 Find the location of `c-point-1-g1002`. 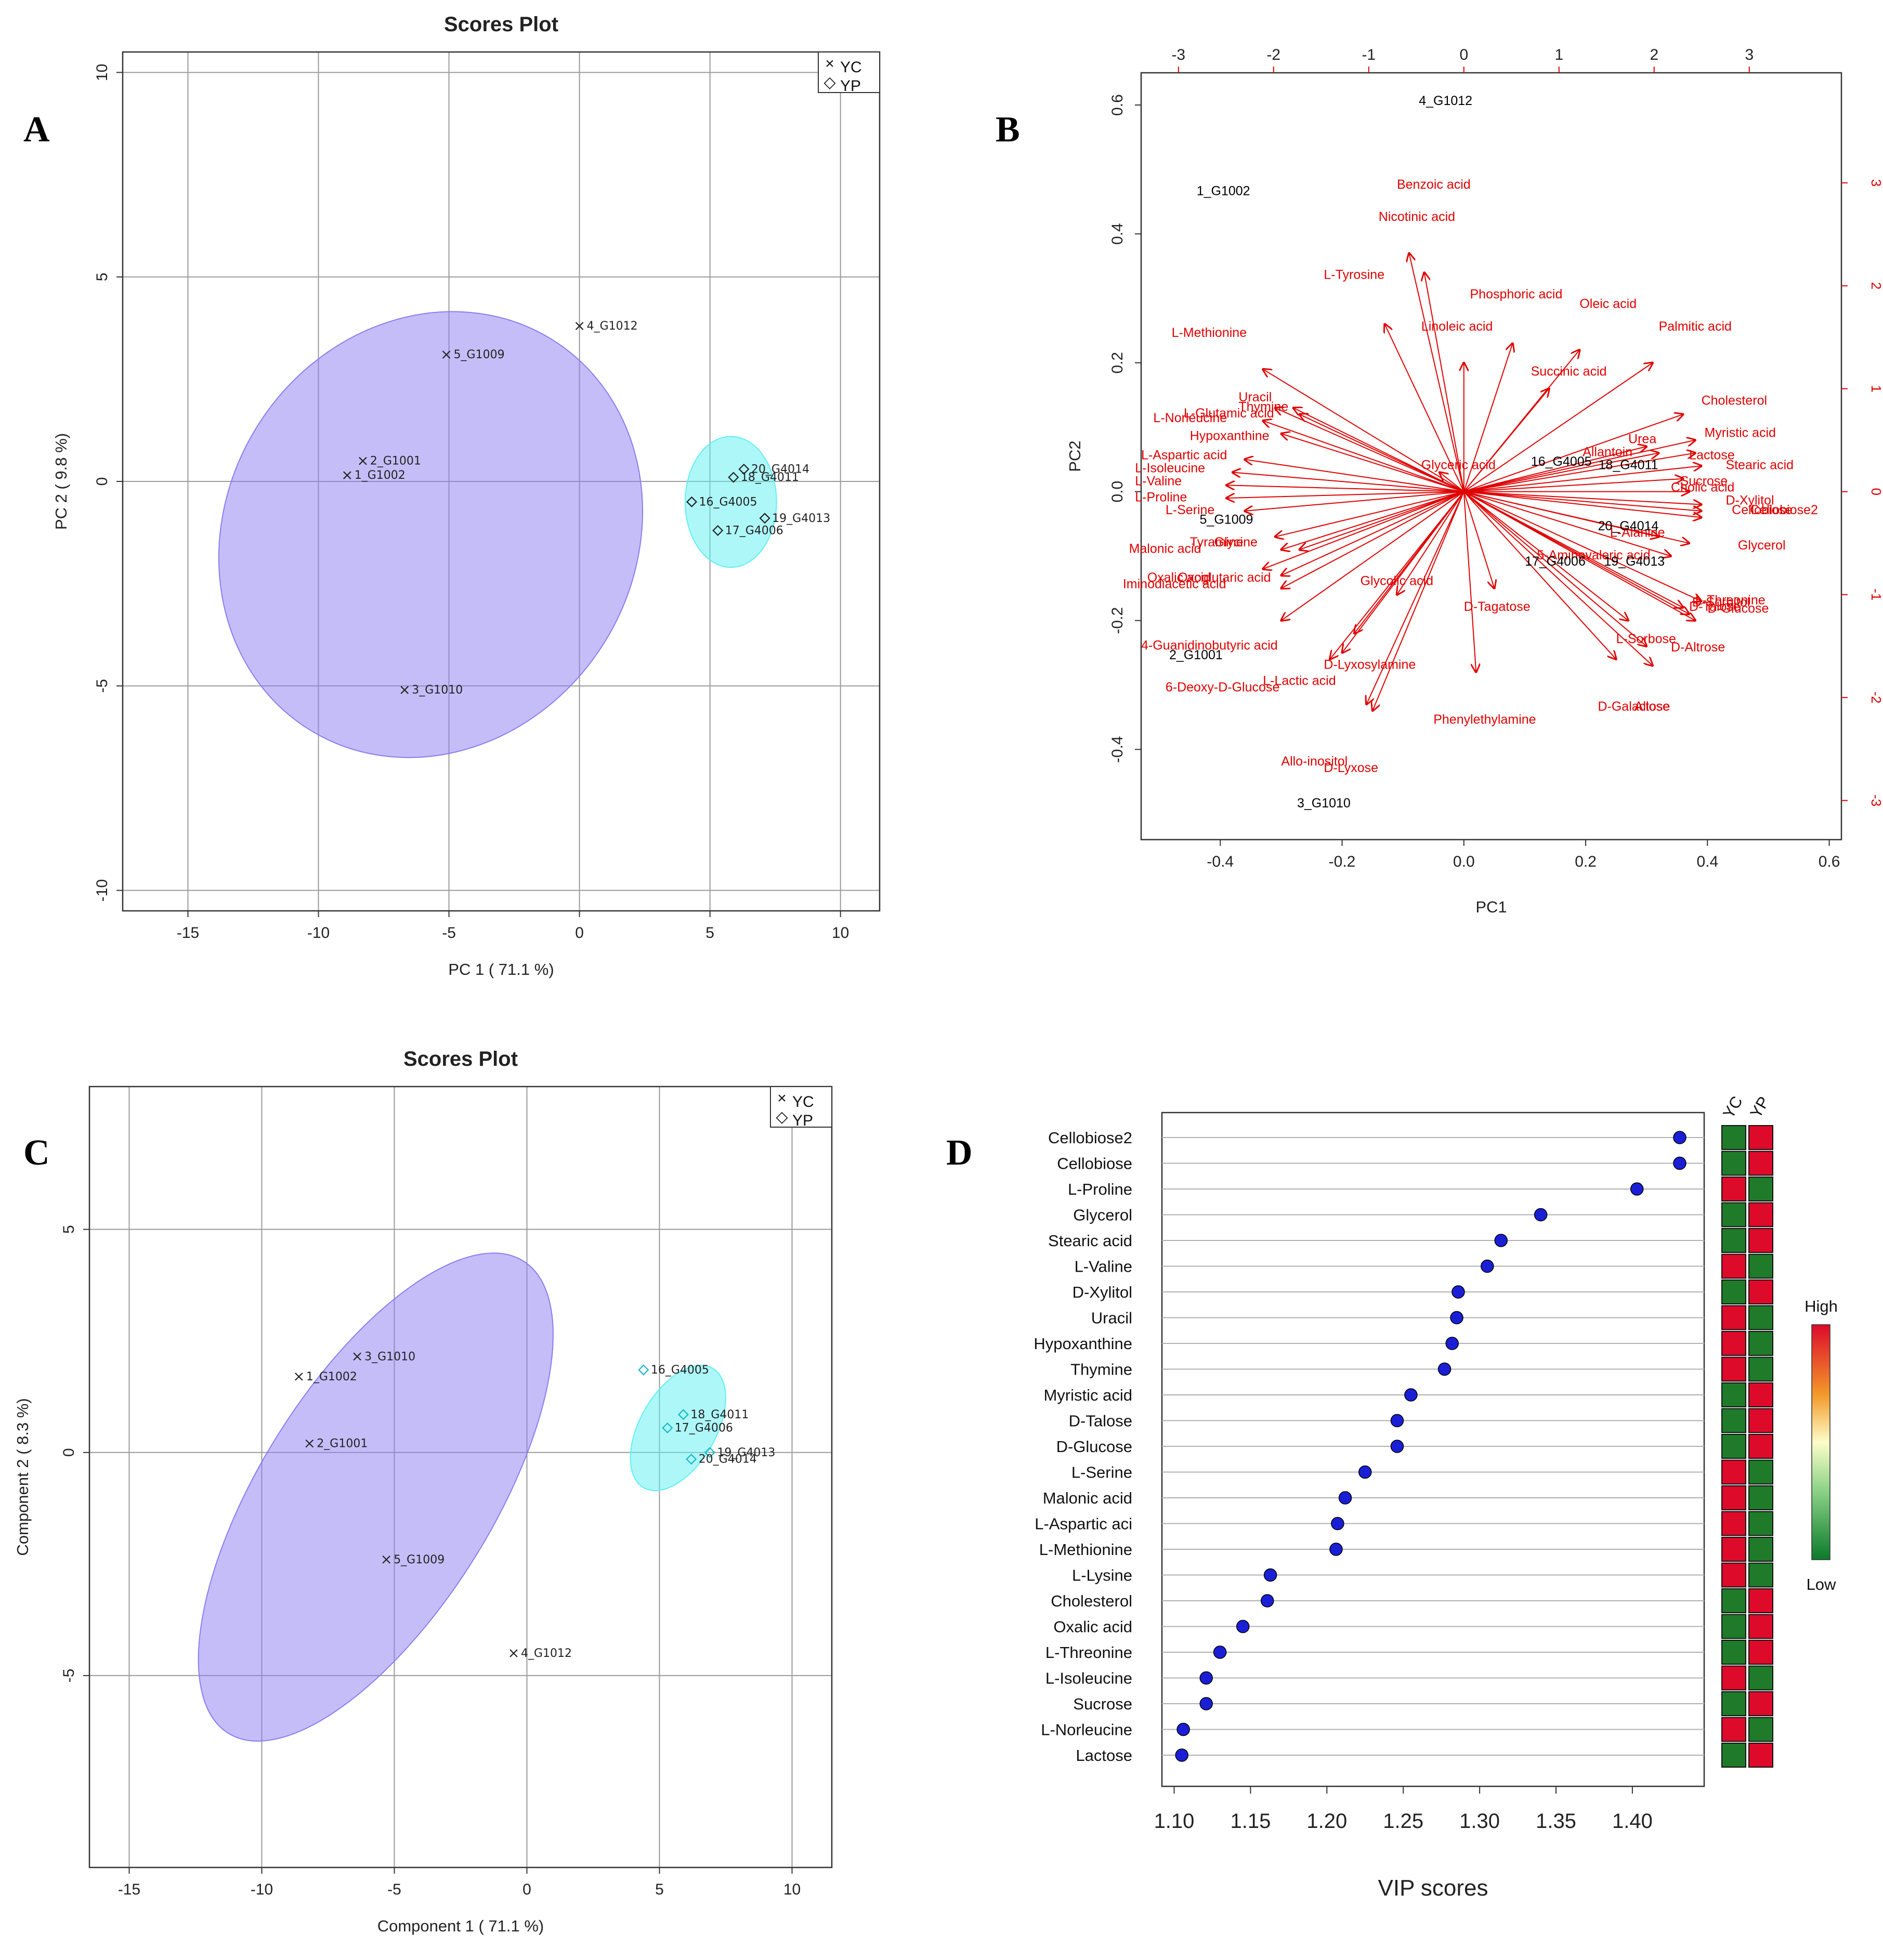

c-point-1-g1002 is located at coordinates (299, 1377).